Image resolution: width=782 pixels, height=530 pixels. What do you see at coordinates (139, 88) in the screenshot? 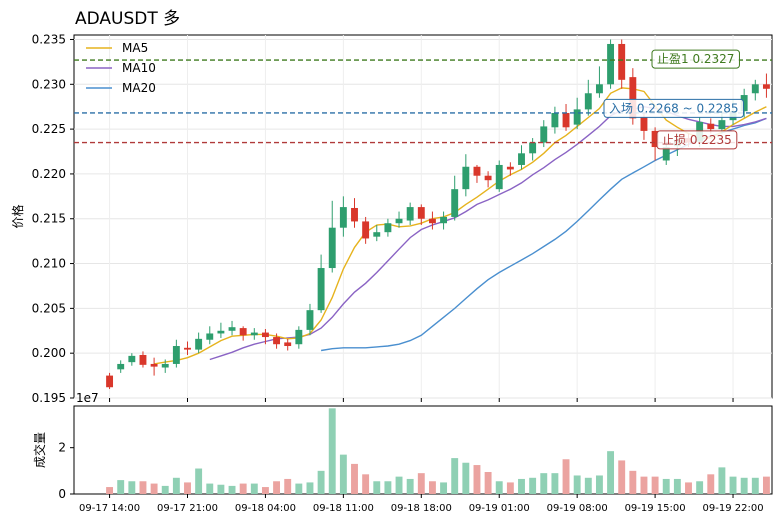
I see `legend-label-ma20: MA20` at bounding box center [139, 88].